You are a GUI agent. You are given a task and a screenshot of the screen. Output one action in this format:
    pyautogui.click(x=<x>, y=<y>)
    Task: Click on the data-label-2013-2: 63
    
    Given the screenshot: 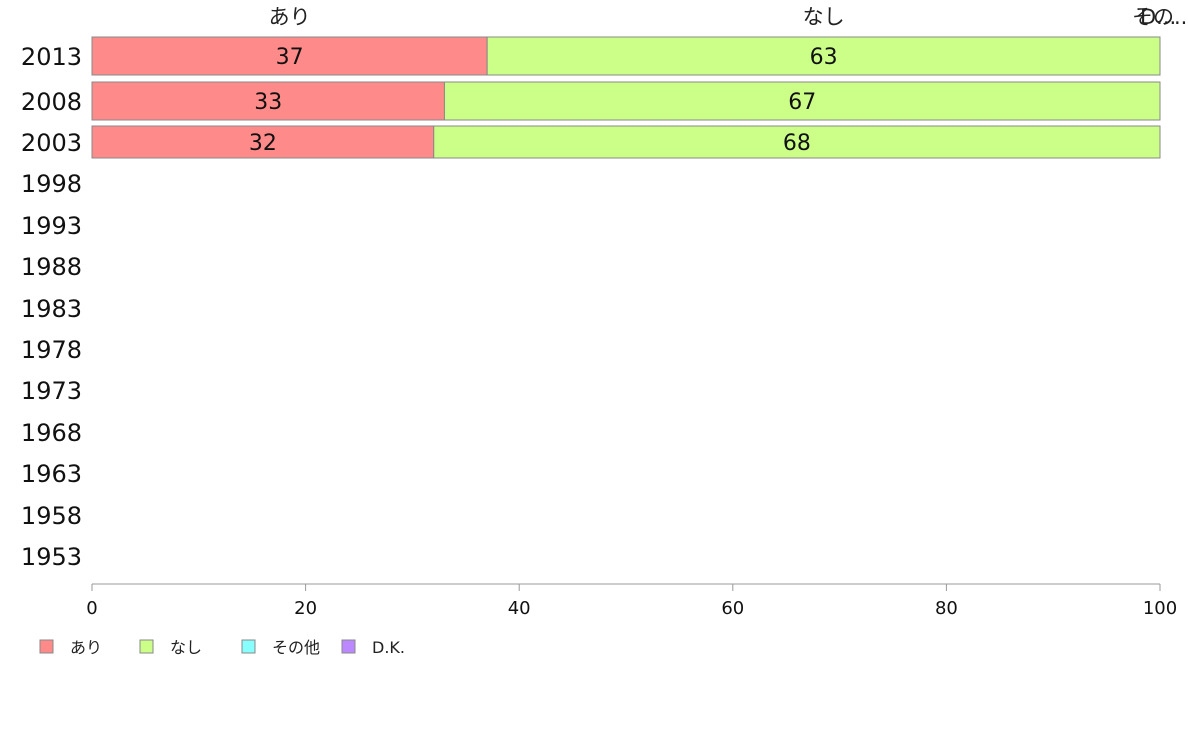 What is the action you would take?
    pyautogui.click(x=824, y=57)
    